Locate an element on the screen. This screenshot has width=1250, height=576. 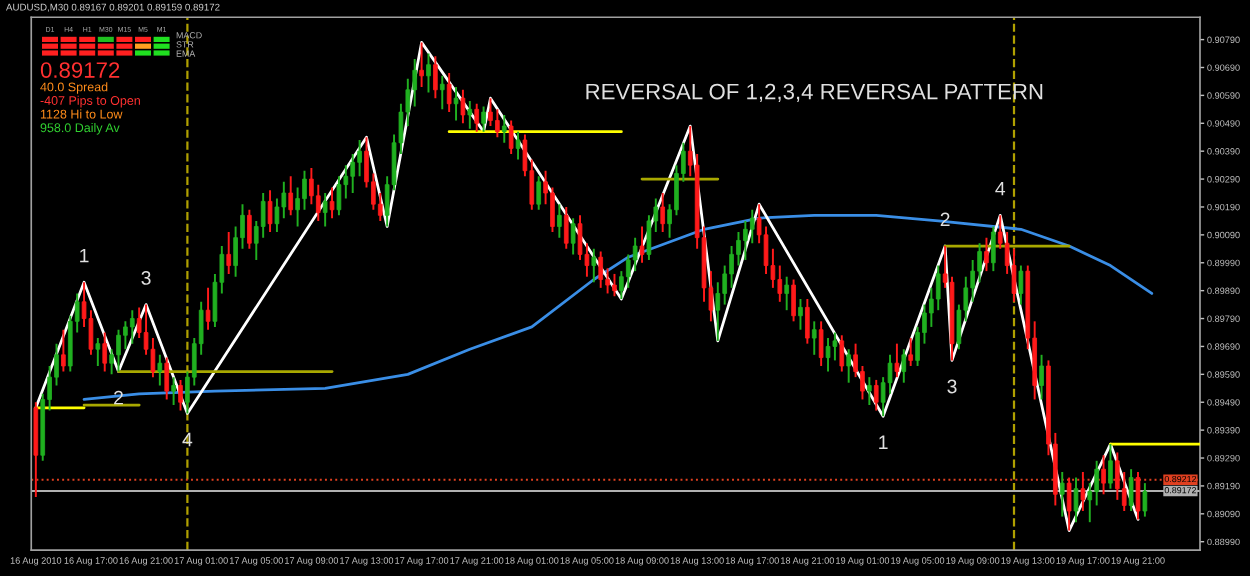
annotation: 0.89172 is located at coordinates (80, 70).